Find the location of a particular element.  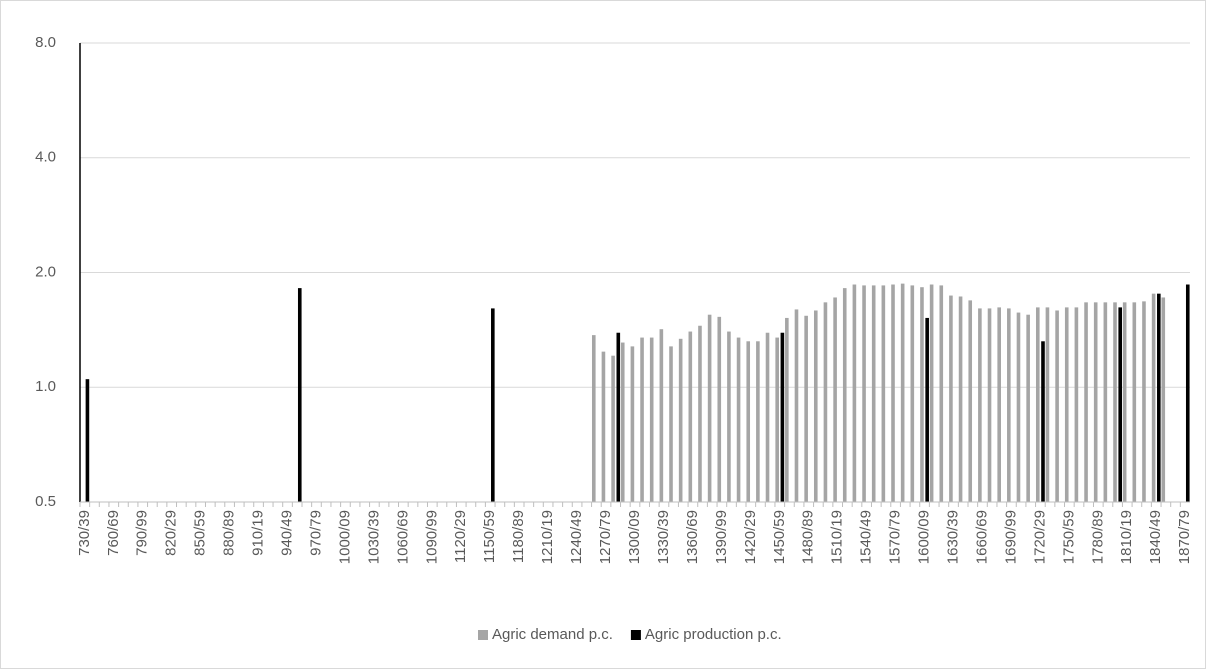

x-tick-label: 1390/99 is located at coordinates (721, 537).